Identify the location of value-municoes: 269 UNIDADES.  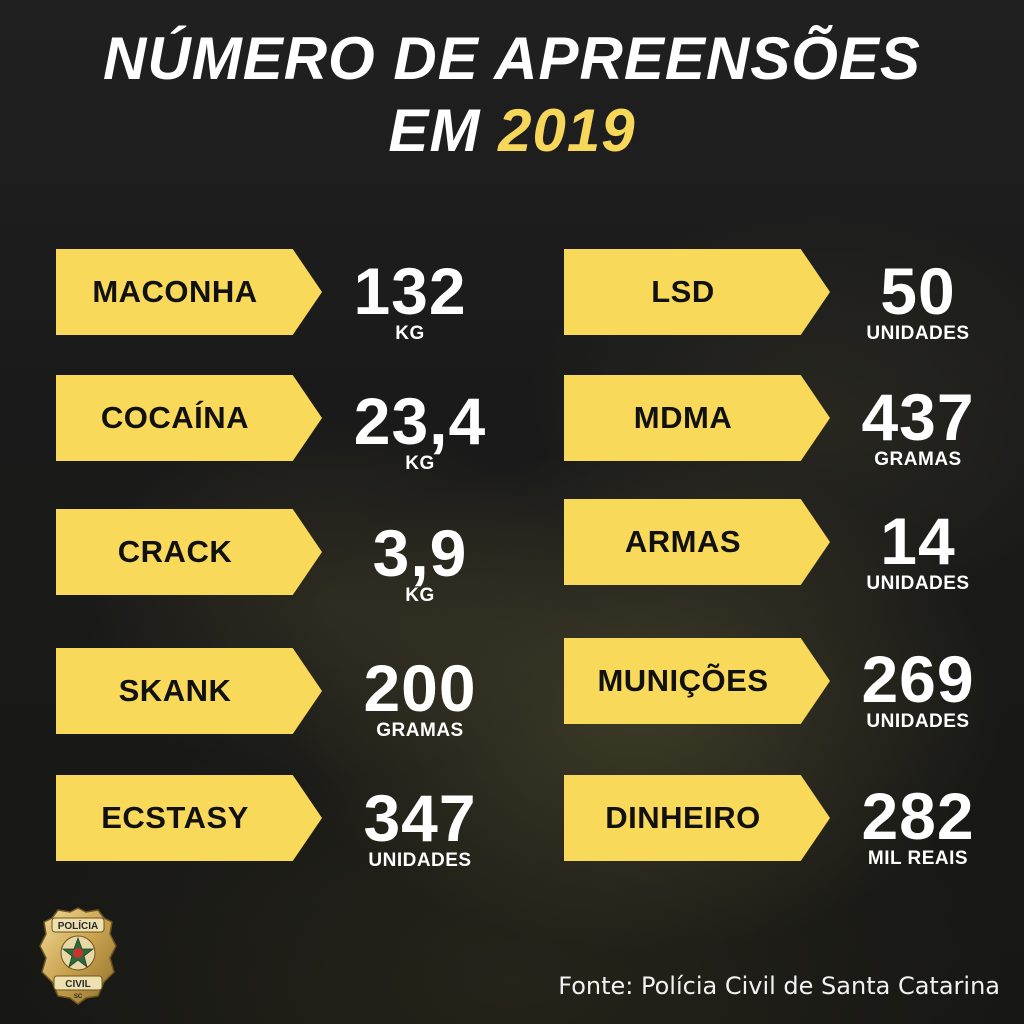
(918, 689).